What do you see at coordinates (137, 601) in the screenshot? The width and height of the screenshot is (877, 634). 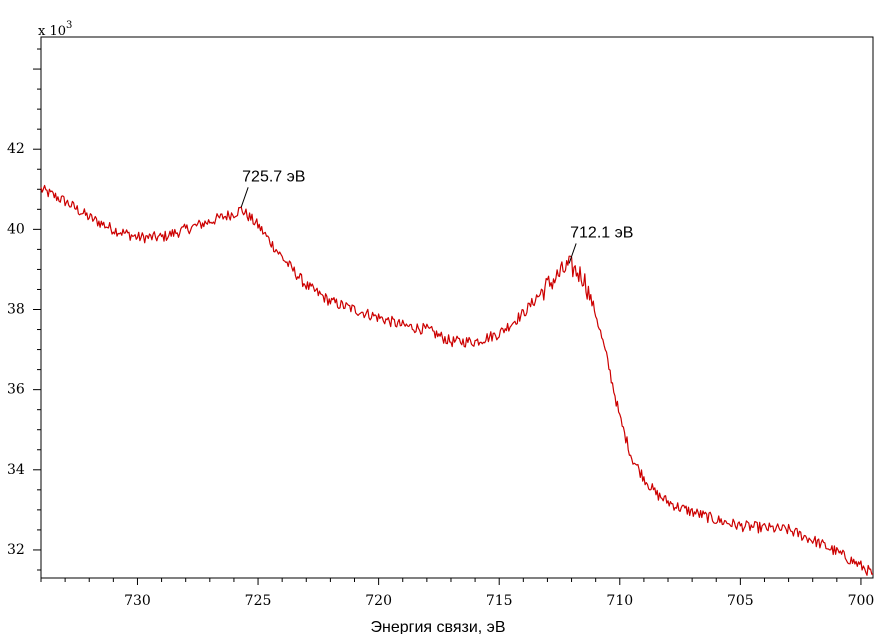 I see `x-tick-label: 730` at bounding box center [137, 601].